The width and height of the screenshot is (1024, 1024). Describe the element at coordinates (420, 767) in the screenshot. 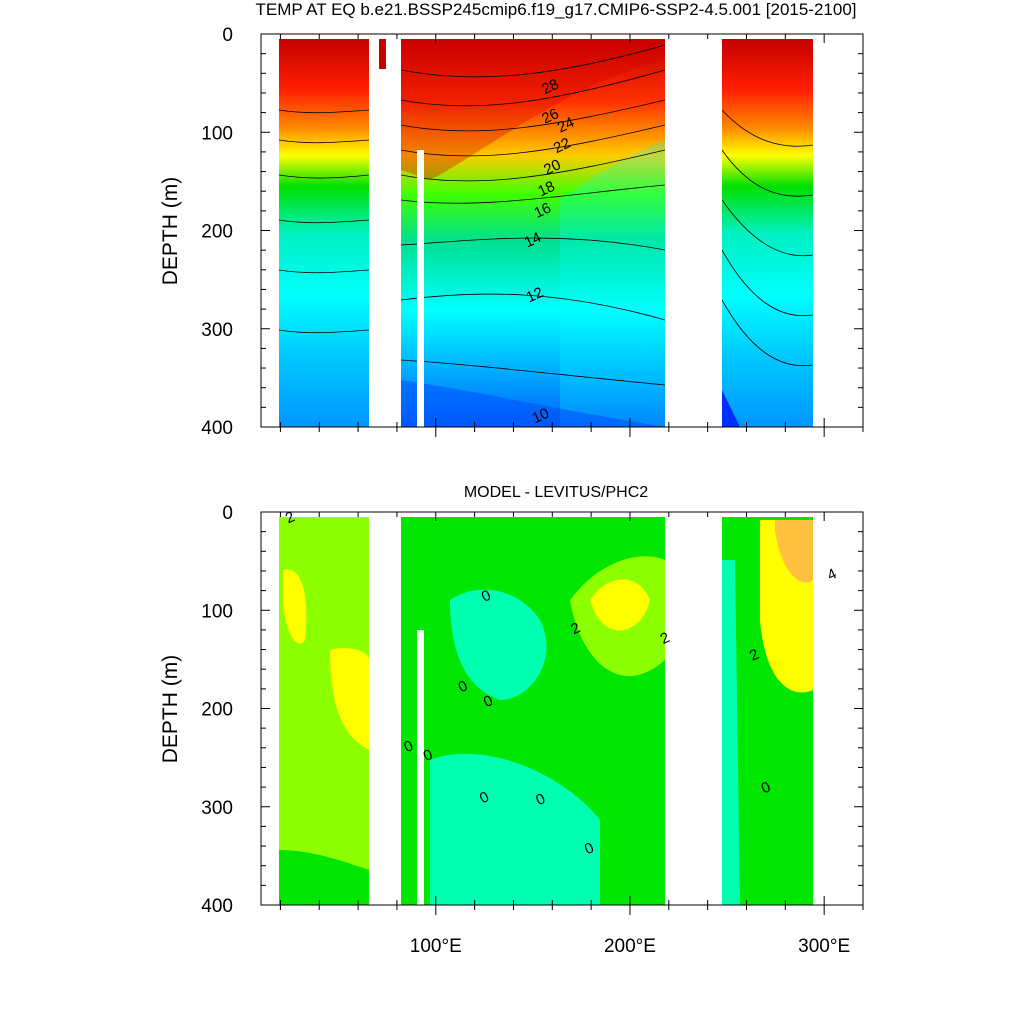

I see `land-mask-sumatra-bottom` at that location.